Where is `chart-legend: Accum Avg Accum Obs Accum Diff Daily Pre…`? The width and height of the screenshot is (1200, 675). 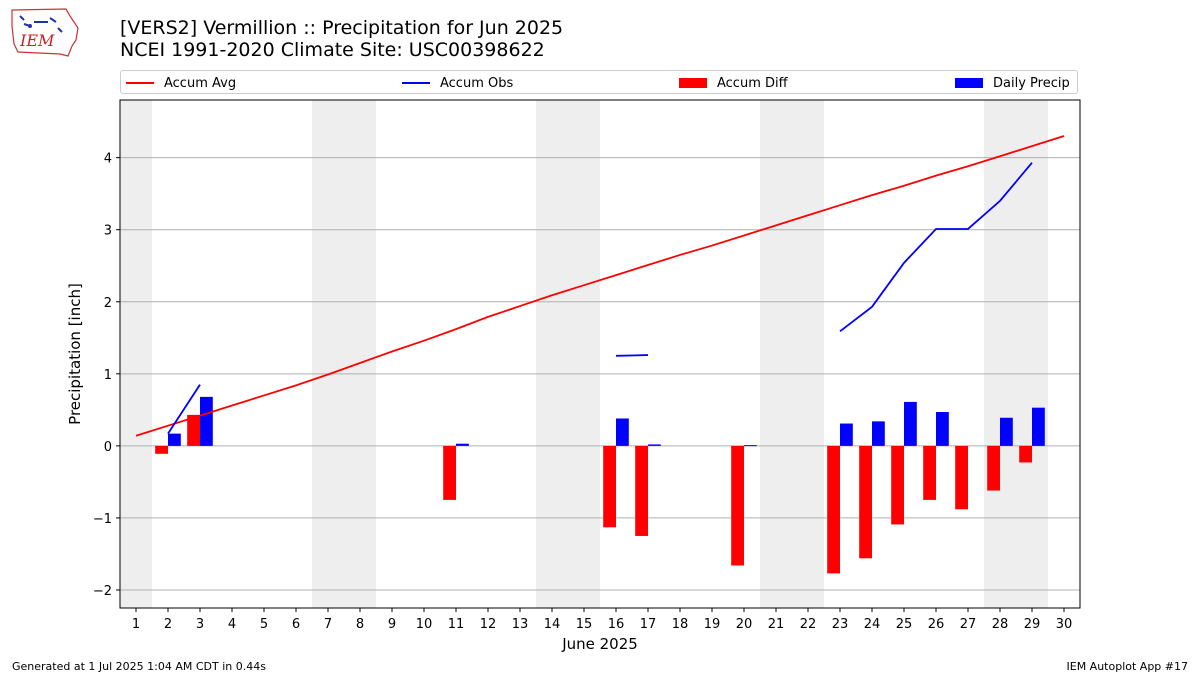
chart-legend: Accum Avg Accum Obs Accum Diff Daily Pre… is located at coordinates (599, 82).